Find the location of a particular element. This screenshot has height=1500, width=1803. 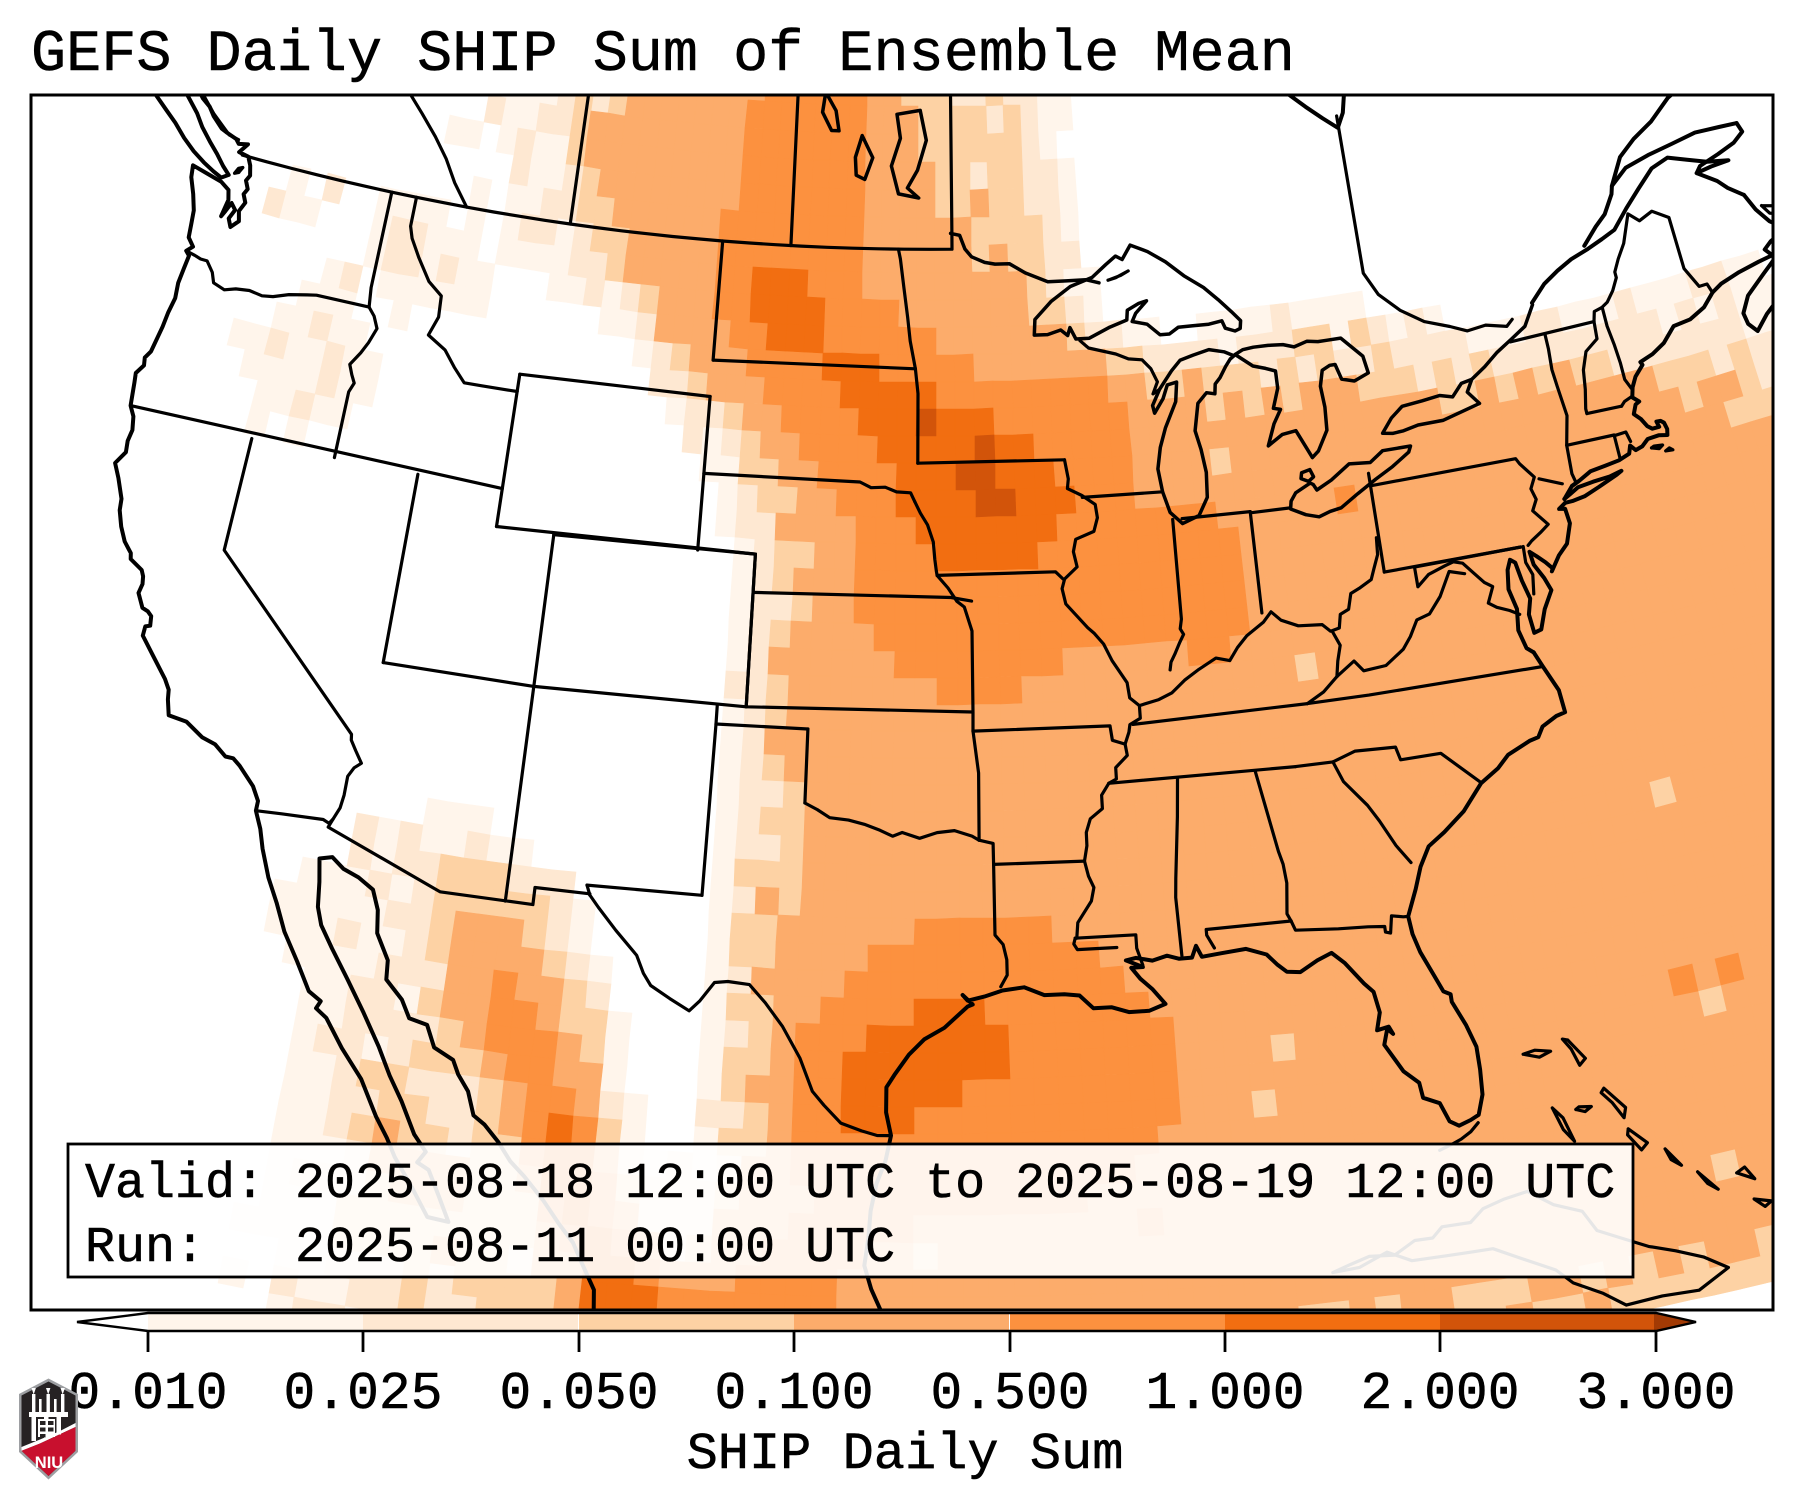

svg-text: Run: 2025-08-11 00:00 UTC is located at coordinates (490, 1248).